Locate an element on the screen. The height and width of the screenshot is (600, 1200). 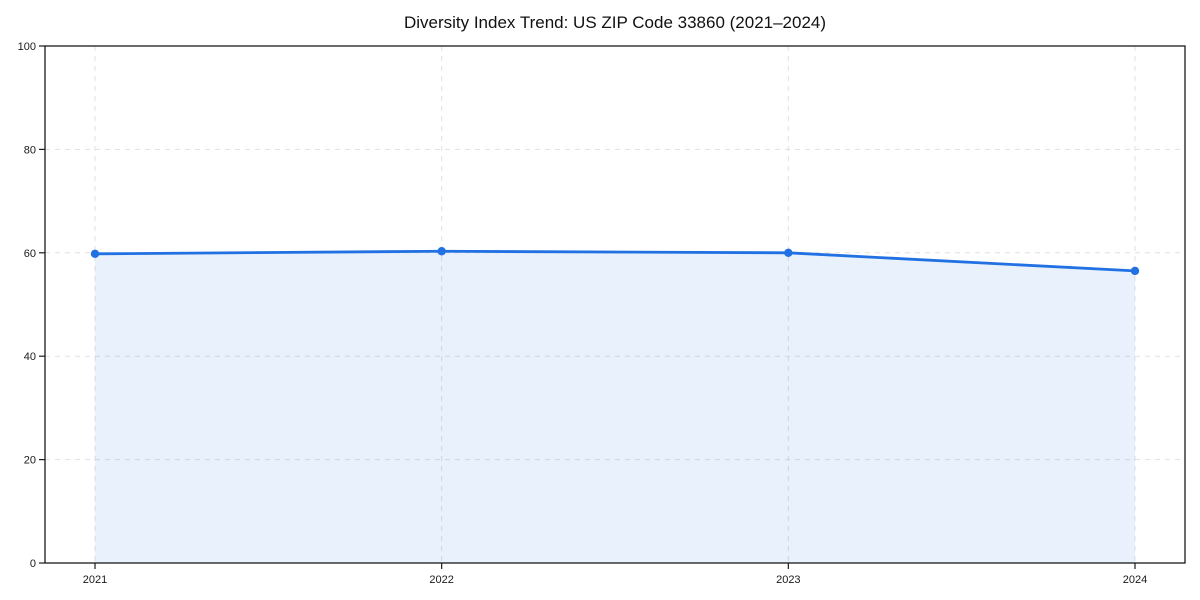
data-point-2022 is located at coordinates (441, 251).